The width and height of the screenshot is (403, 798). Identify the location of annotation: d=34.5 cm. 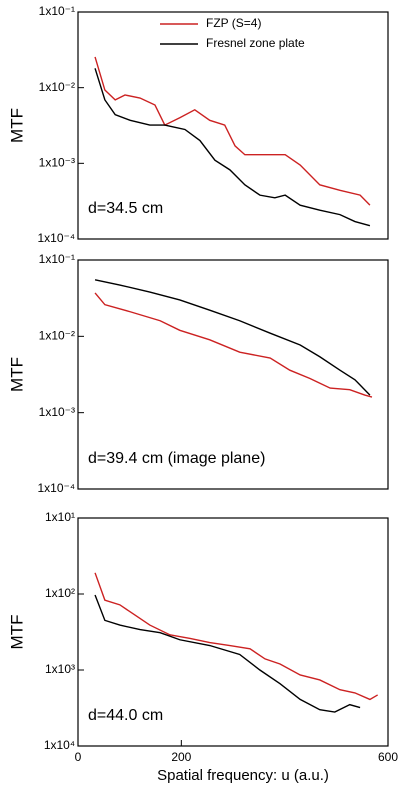
(125, 208).